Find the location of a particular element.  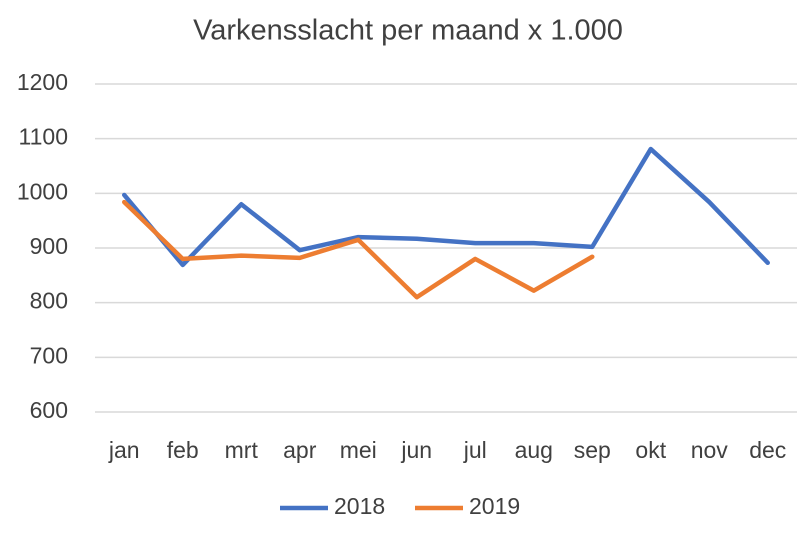

y-tick-label: 800 is located at coordinates (49, 301).